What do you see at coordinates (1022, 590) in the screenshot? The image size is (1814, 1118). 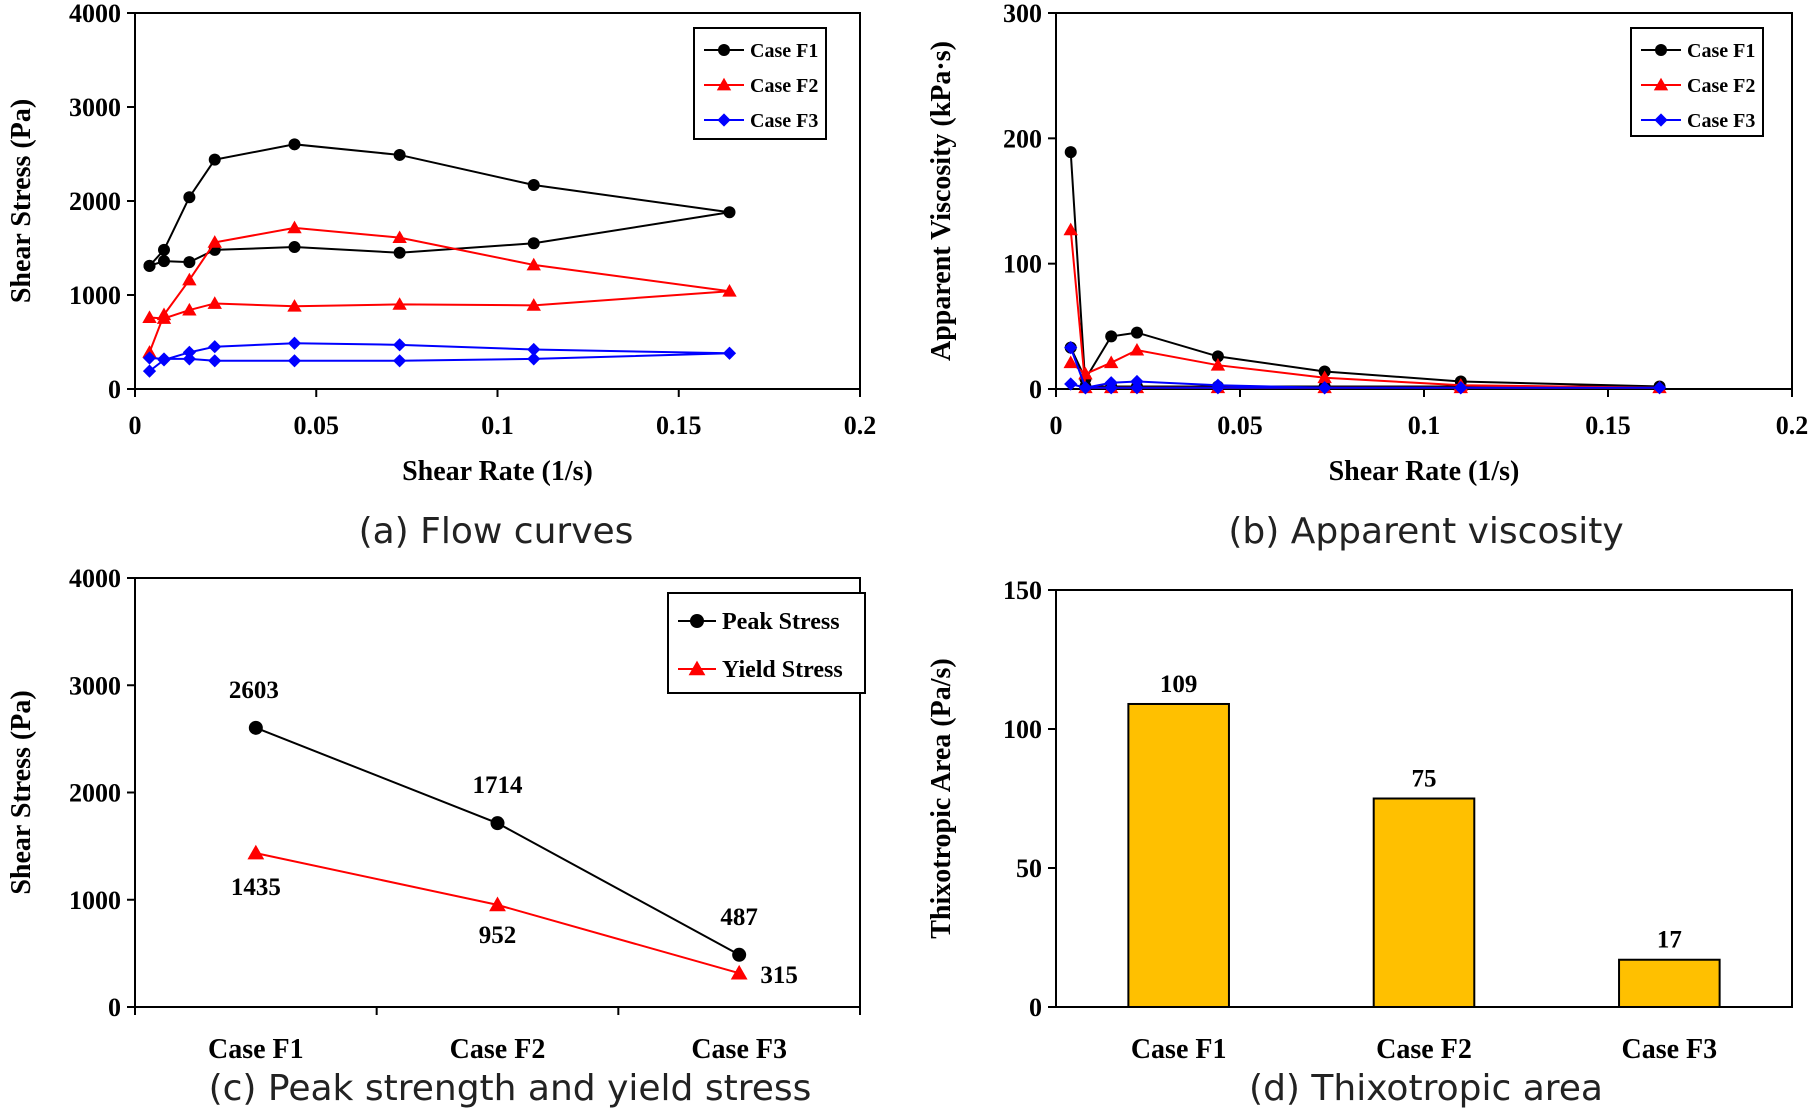 I see `y-tick-label: 150` at bounding box center [1022, 590].